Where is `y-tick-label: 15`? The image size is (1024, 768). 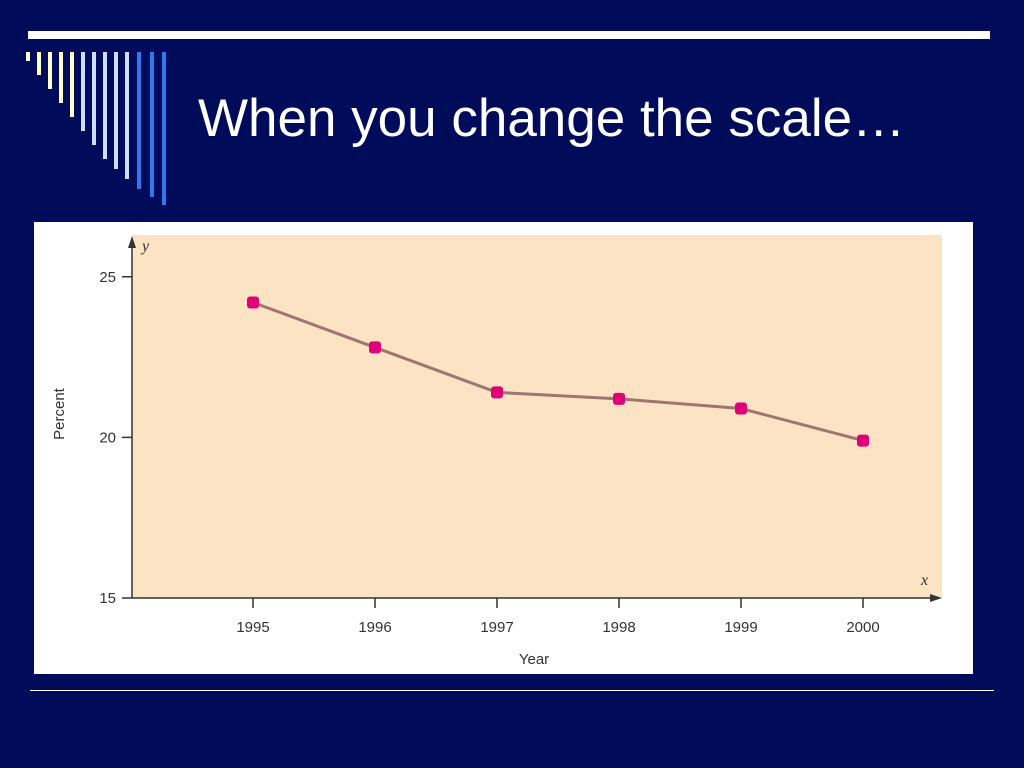
y-tick-label: 15 is located at coordinates (107, 598).